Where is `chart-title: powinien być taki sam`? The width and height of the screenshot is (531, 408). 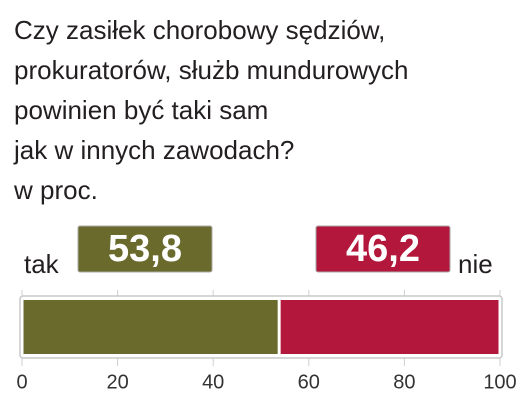 chart-title: powinien być taki sam is located at coordinates (141, 110).